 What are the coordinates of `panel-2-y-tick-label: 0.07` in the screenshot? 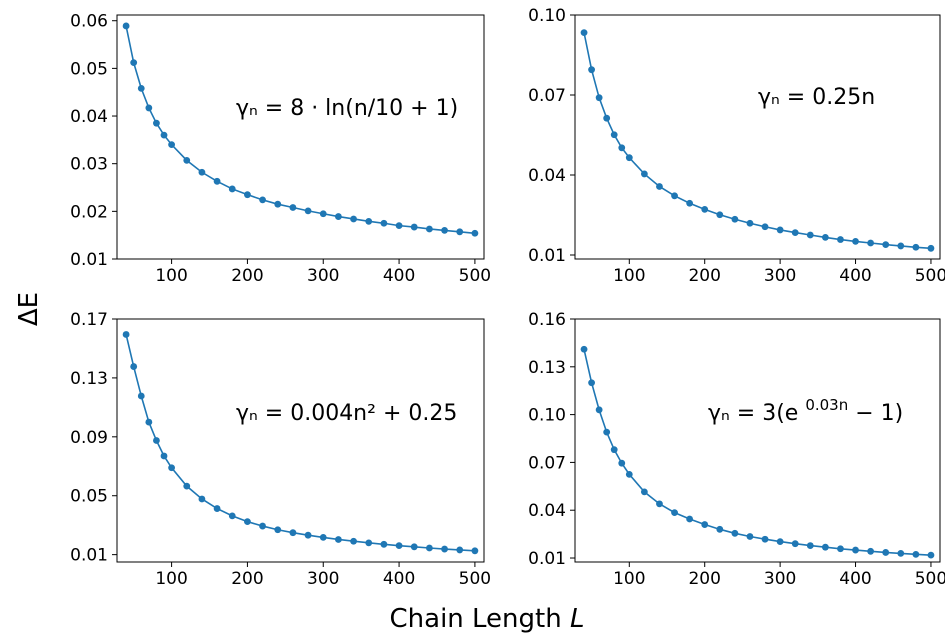 It's located at (547, 96).